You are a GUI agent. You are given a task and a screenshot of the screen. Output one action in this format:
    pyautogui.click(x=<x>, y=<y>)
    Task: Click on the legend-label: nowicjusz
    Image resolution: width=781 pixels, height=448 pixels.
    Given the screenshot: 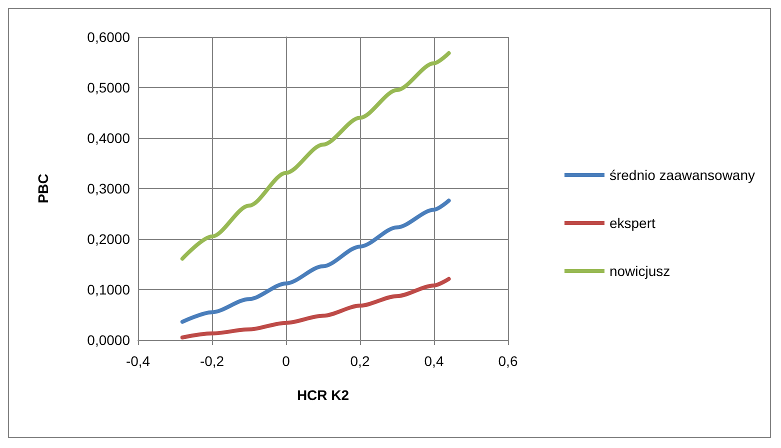 What is the action you would take?
    pyautogui.click(x=639, y=271)
    